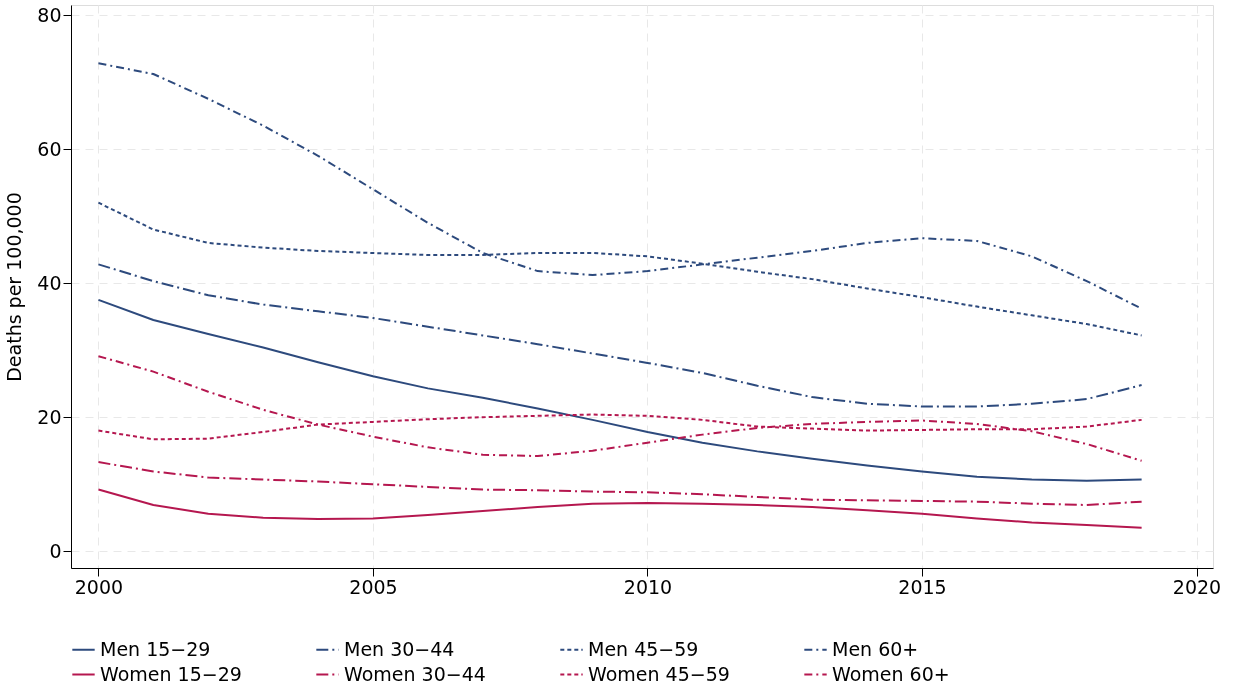 This screenshot has width=1240, height=698. Describe the element at coordinates (415, 673) in the screenshot. I see `legend-label: Women 30−44` at that location.